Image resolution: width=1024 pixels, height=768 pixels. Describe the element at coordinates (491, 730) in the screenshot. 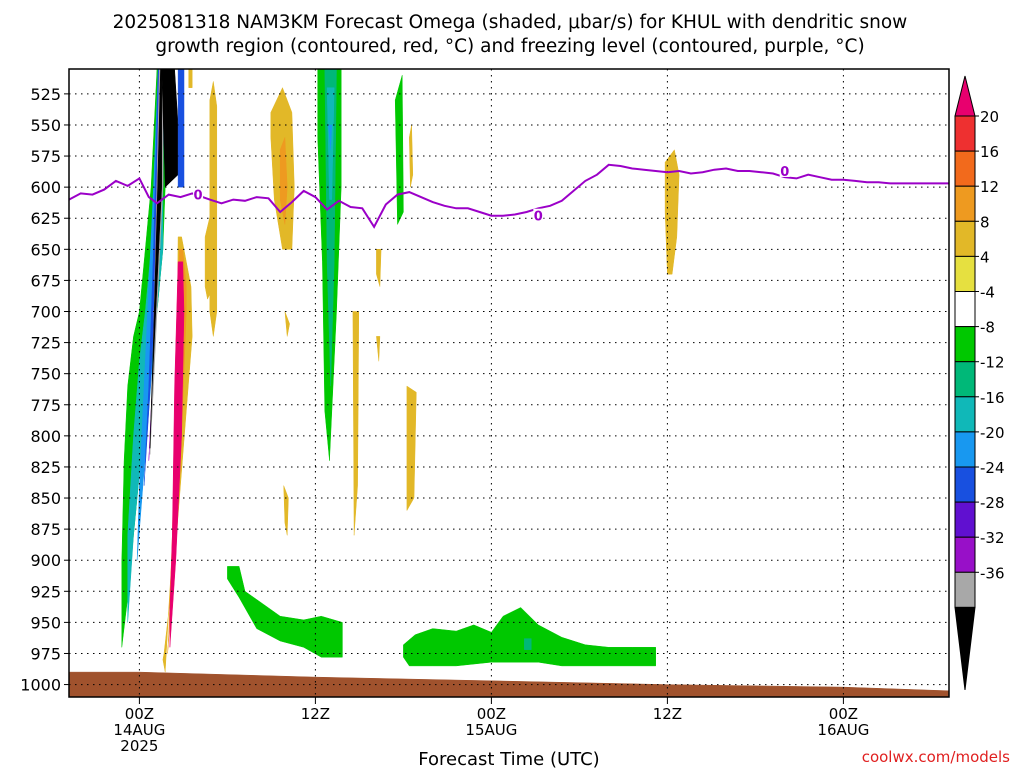

I see `x-tick-label: 15AUG` at that location.